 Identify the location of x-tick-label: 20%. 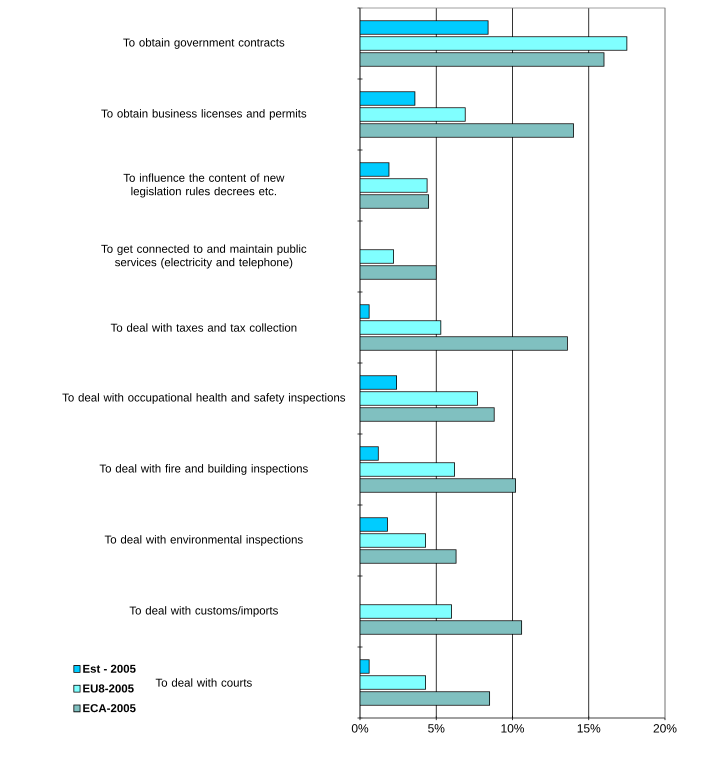
(665, 728).